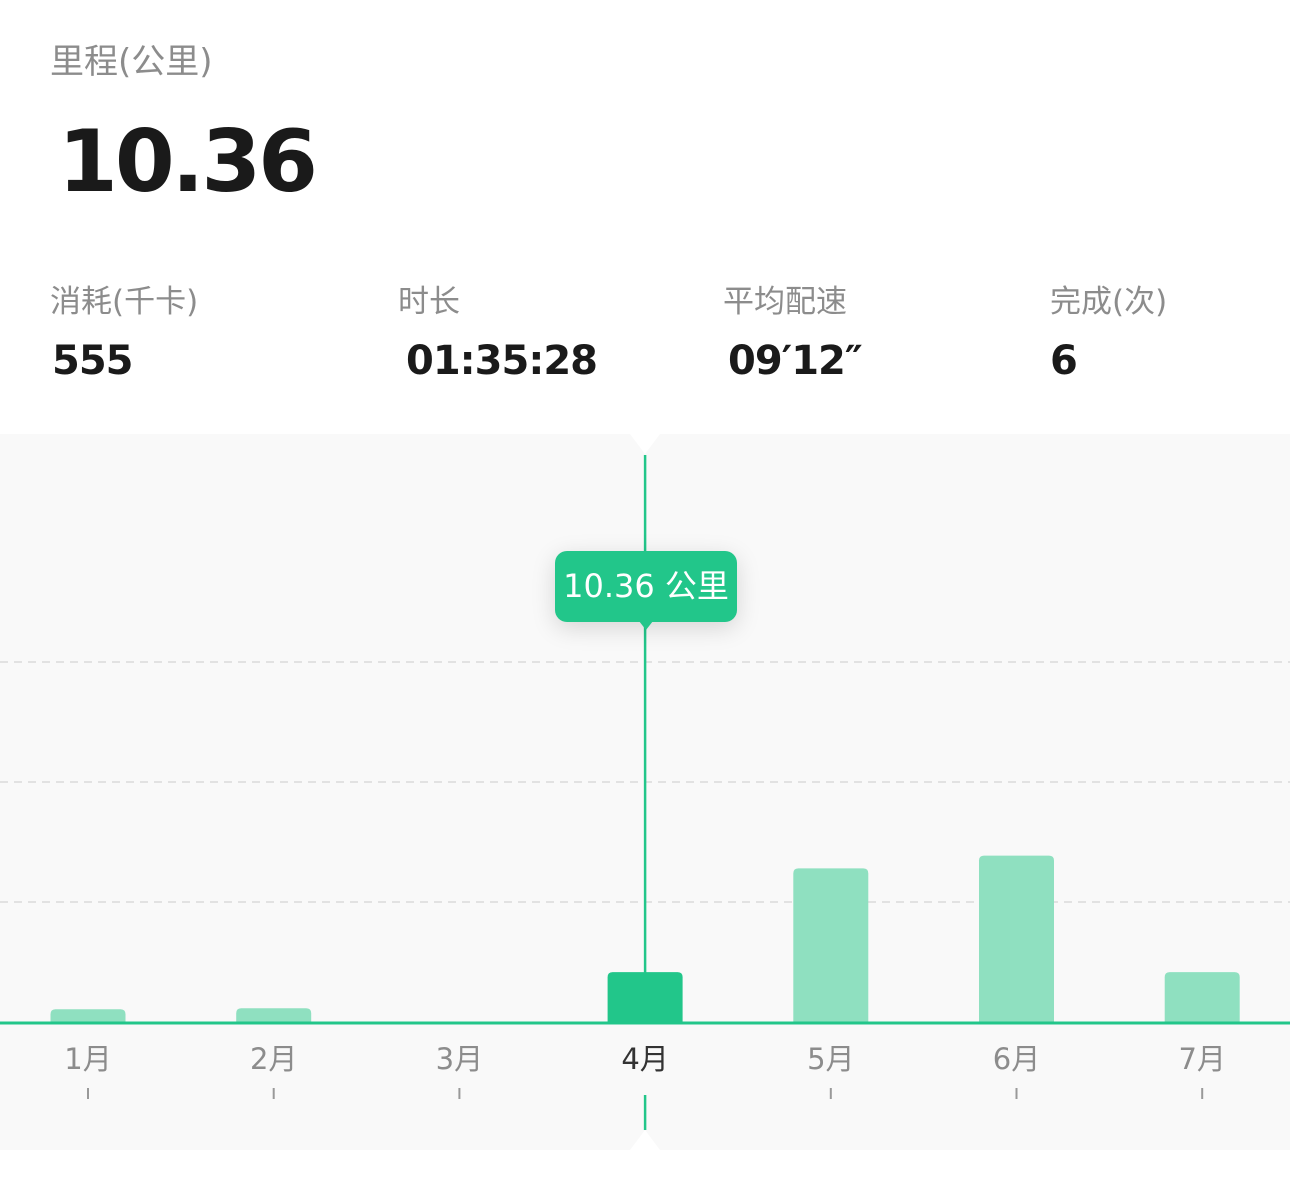  What do you see at coordinates (795, 361) in the screenshot?
I see `stat-pace-value: 09′12″` at bounding box center [795, 361].